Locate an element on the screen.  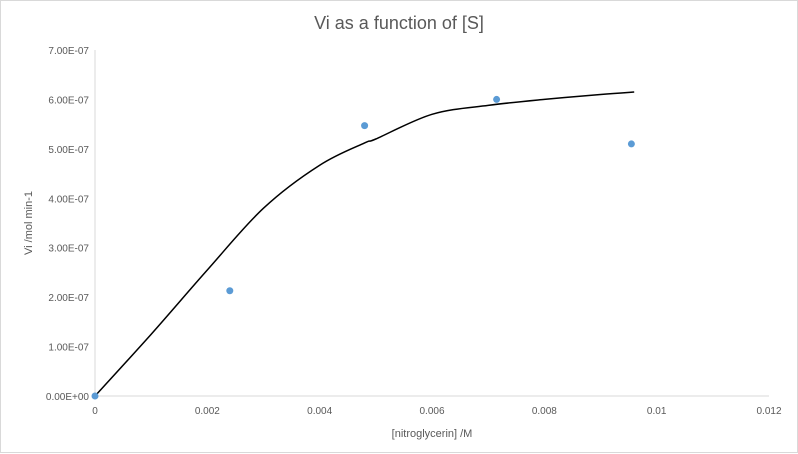
x-tick-label: 0.004 is located at coordinates (319, 411).